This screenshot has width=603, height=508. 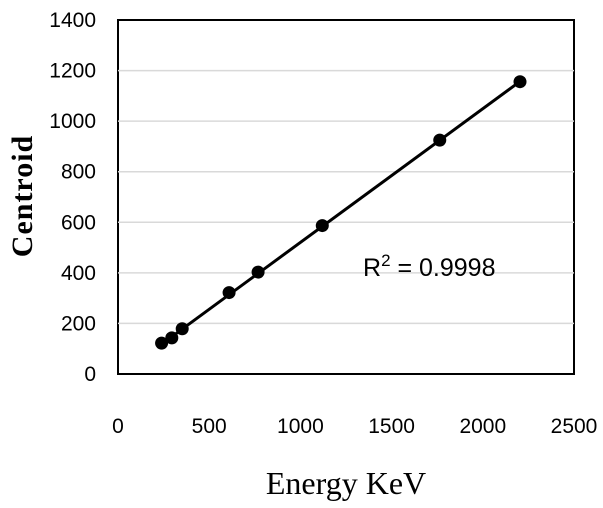 What do you see at coordinates (72, 121) in the screenshot?
I see `y-tick-label: 1000` at bounding box center [72, 121].